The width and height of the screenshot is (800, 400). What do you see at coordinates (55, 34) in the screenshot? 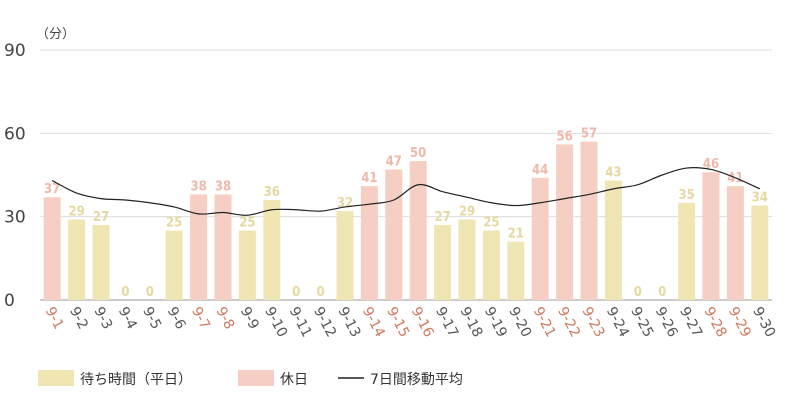
I see `y-unit-label: （分）` at bounding box center [55, 34].